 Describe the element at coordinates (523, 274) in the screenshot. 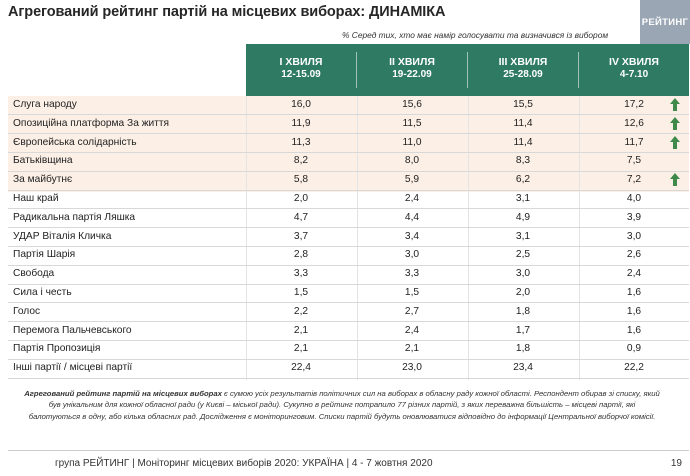

I see `rating-value-wave-3: 3,0` at that location.